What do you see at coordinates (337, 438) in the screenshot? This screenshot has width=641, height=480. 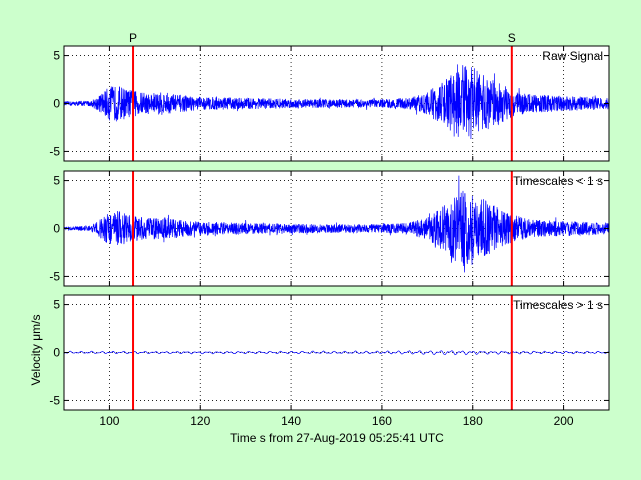 I see `x-axis-label: Time s from 27-Aug-2019 05:25:41 UTC` at bounding box center [337, 438].